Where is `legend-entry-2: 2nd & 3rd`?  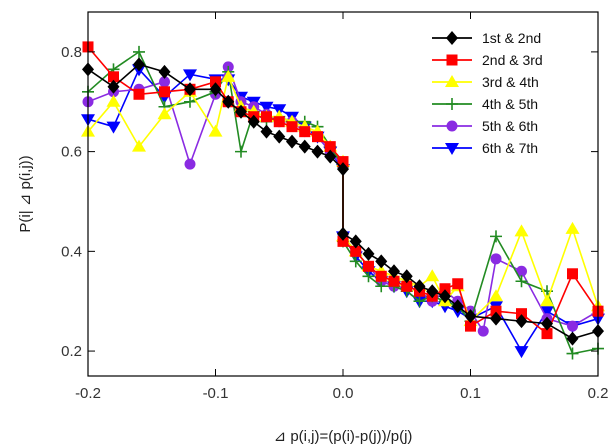 legend-entry-2: 2nd & 3rd is located at coordinates (487, 60).